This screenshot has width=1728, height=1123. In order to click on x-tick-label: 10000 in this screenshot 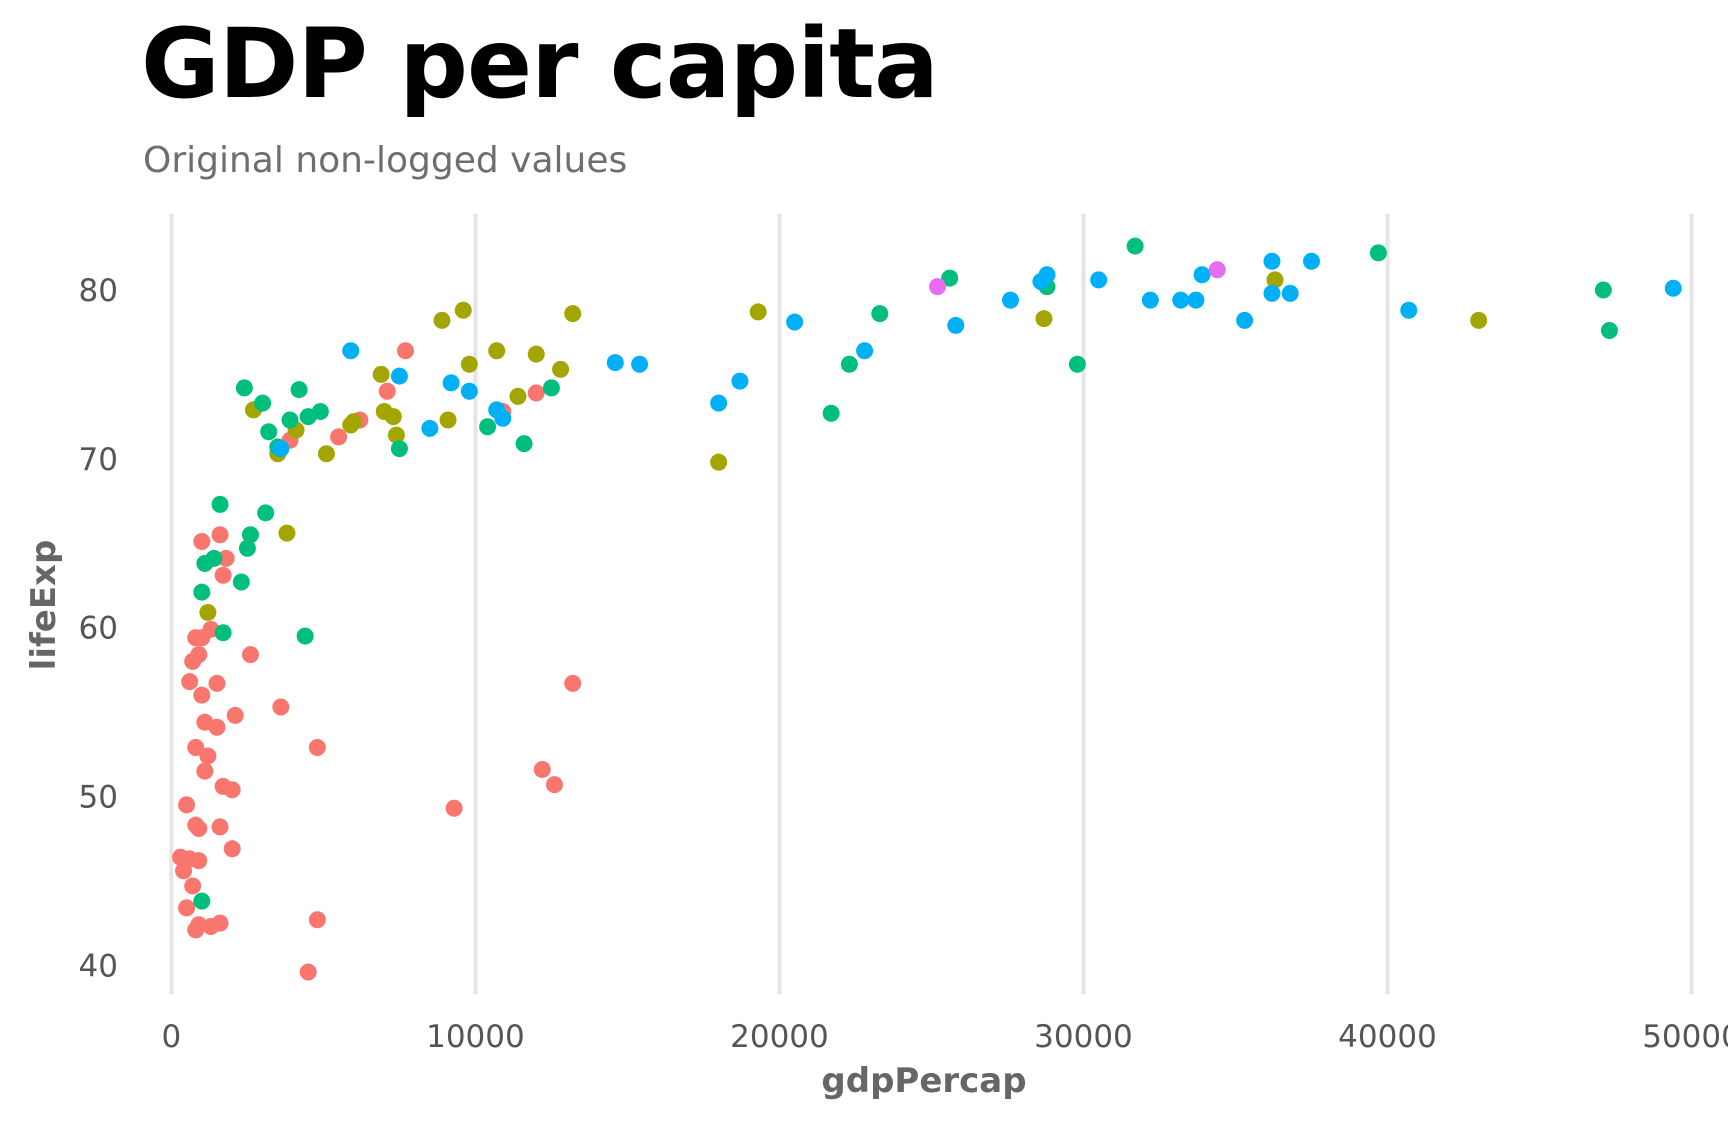, I will do `click(475, 1037)`.